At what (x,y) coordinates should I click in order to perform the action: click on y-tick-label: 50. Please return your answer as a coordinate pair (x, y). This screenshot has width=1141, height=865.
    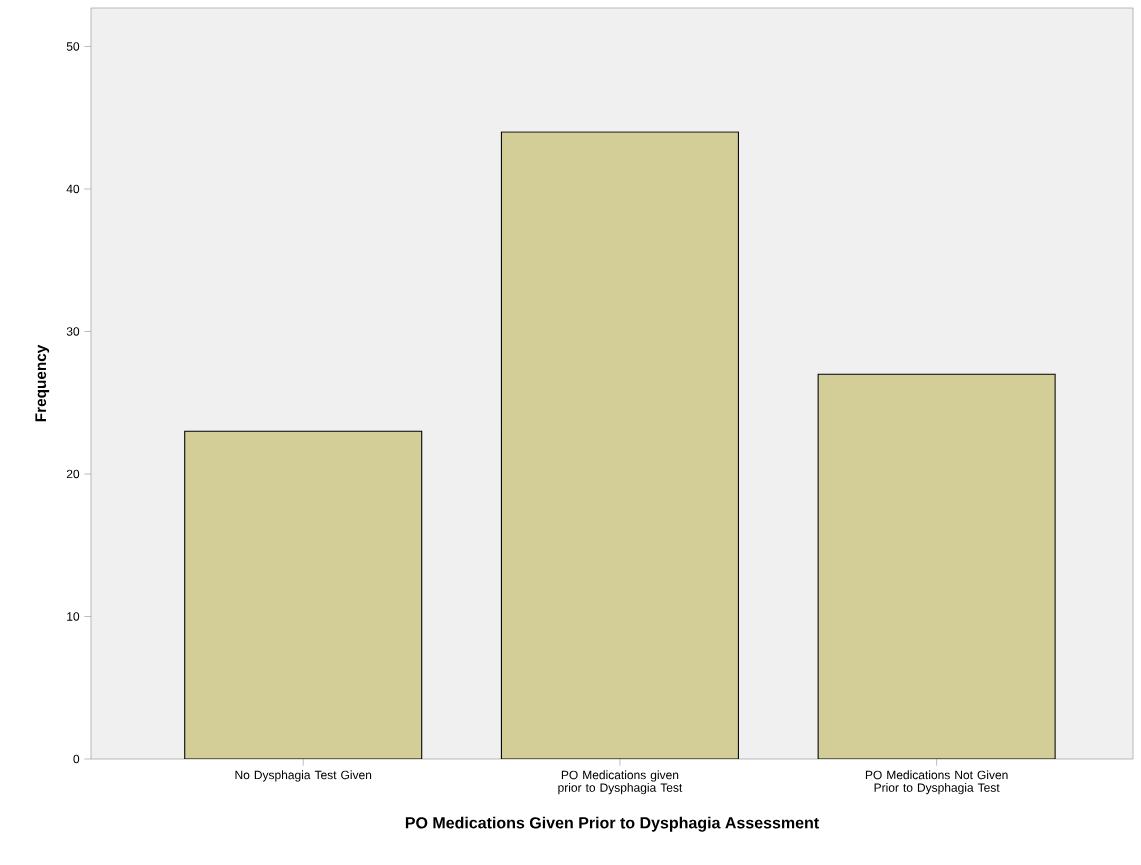
    Looking at the image, I should click on (73, 46).